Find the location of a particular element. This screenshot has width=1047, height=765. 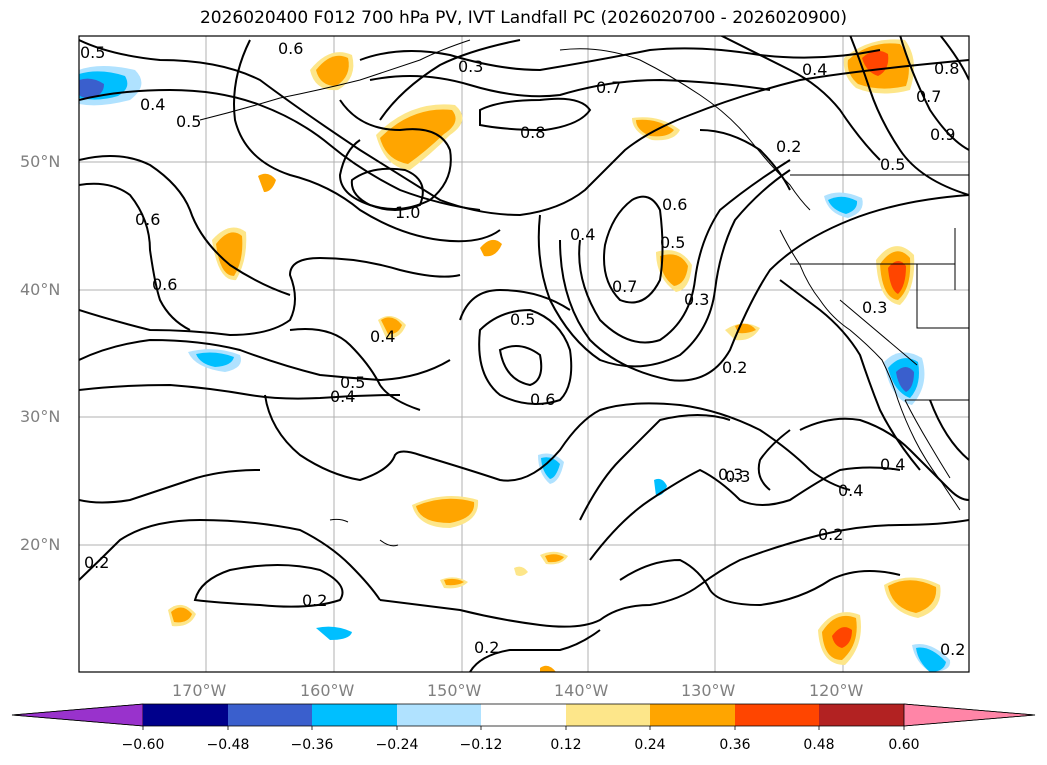

lon-label: 130°W is located at coordinates (708, 690).